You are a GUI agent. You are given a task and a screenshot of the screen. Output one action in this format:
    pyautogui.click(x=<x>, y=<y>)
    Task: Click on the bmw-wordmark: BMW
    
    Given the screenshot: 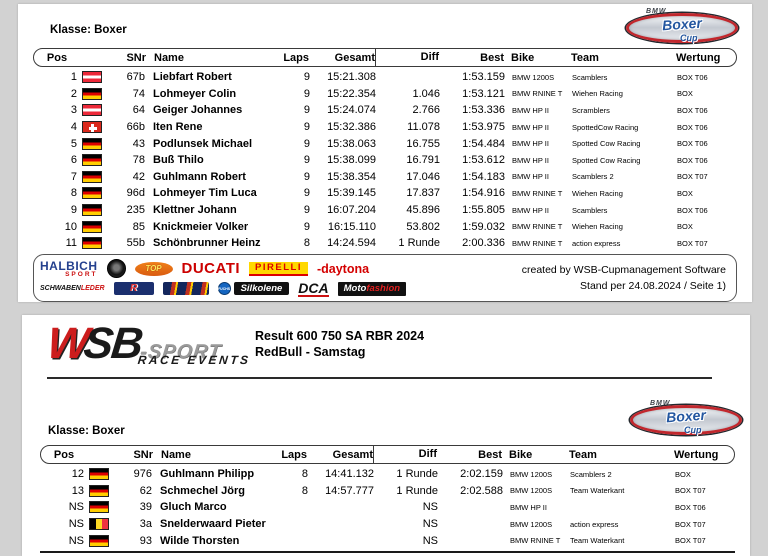 What is the action you would take?
    pyautogui.click(x=660, y=403)
    